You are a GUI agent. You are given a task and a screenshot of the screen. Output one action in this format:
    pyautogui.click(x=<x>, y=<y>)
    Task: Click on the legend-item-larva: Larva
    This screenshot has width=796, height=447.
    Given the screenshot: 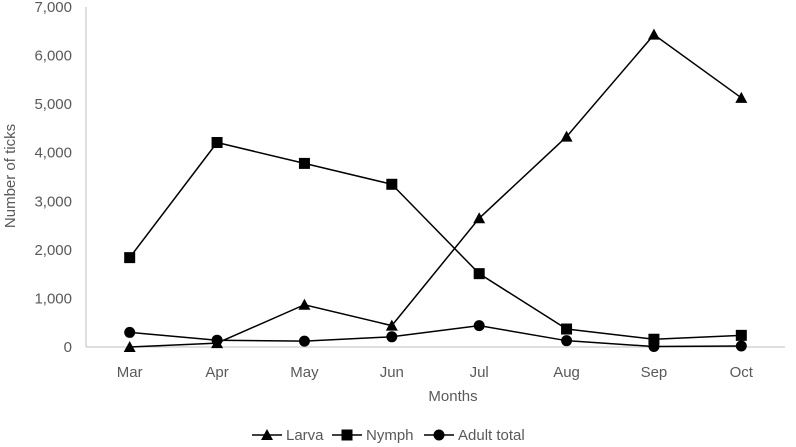 What is the action you would take?
    pyautogui.click(x=288, y=435)
    